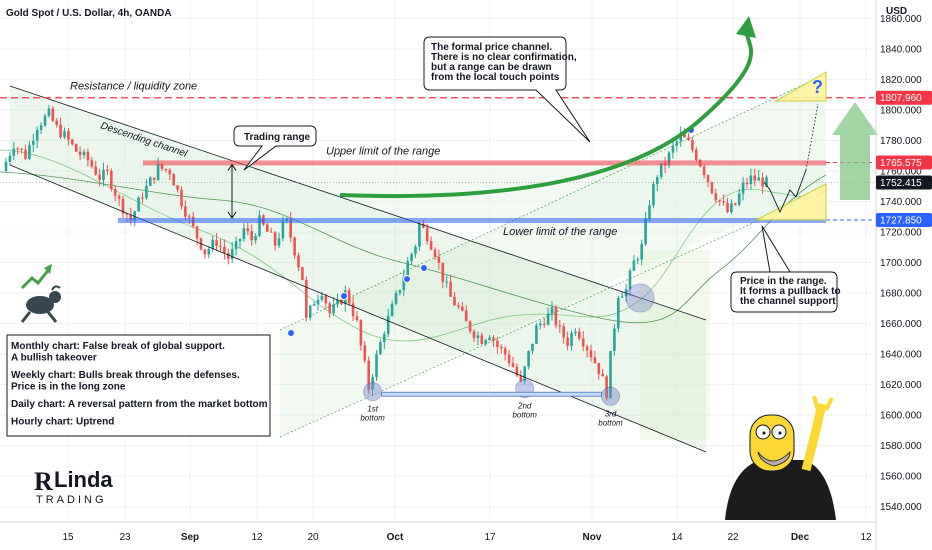  What do you see at coordinates (901, 141) in the screenshot?
I see `y-tick-label: 1780.000` at bounding box center [901, 141].